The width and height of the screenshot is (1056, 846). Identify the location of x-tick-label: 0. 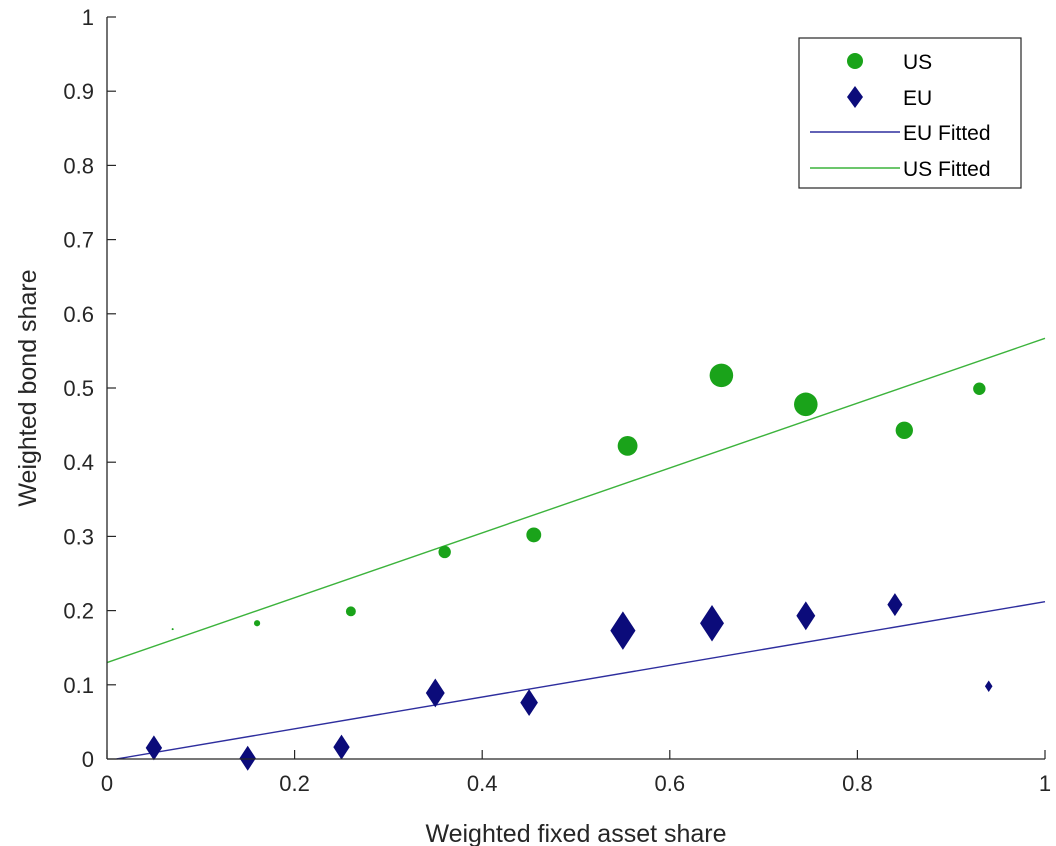
(107, 783).